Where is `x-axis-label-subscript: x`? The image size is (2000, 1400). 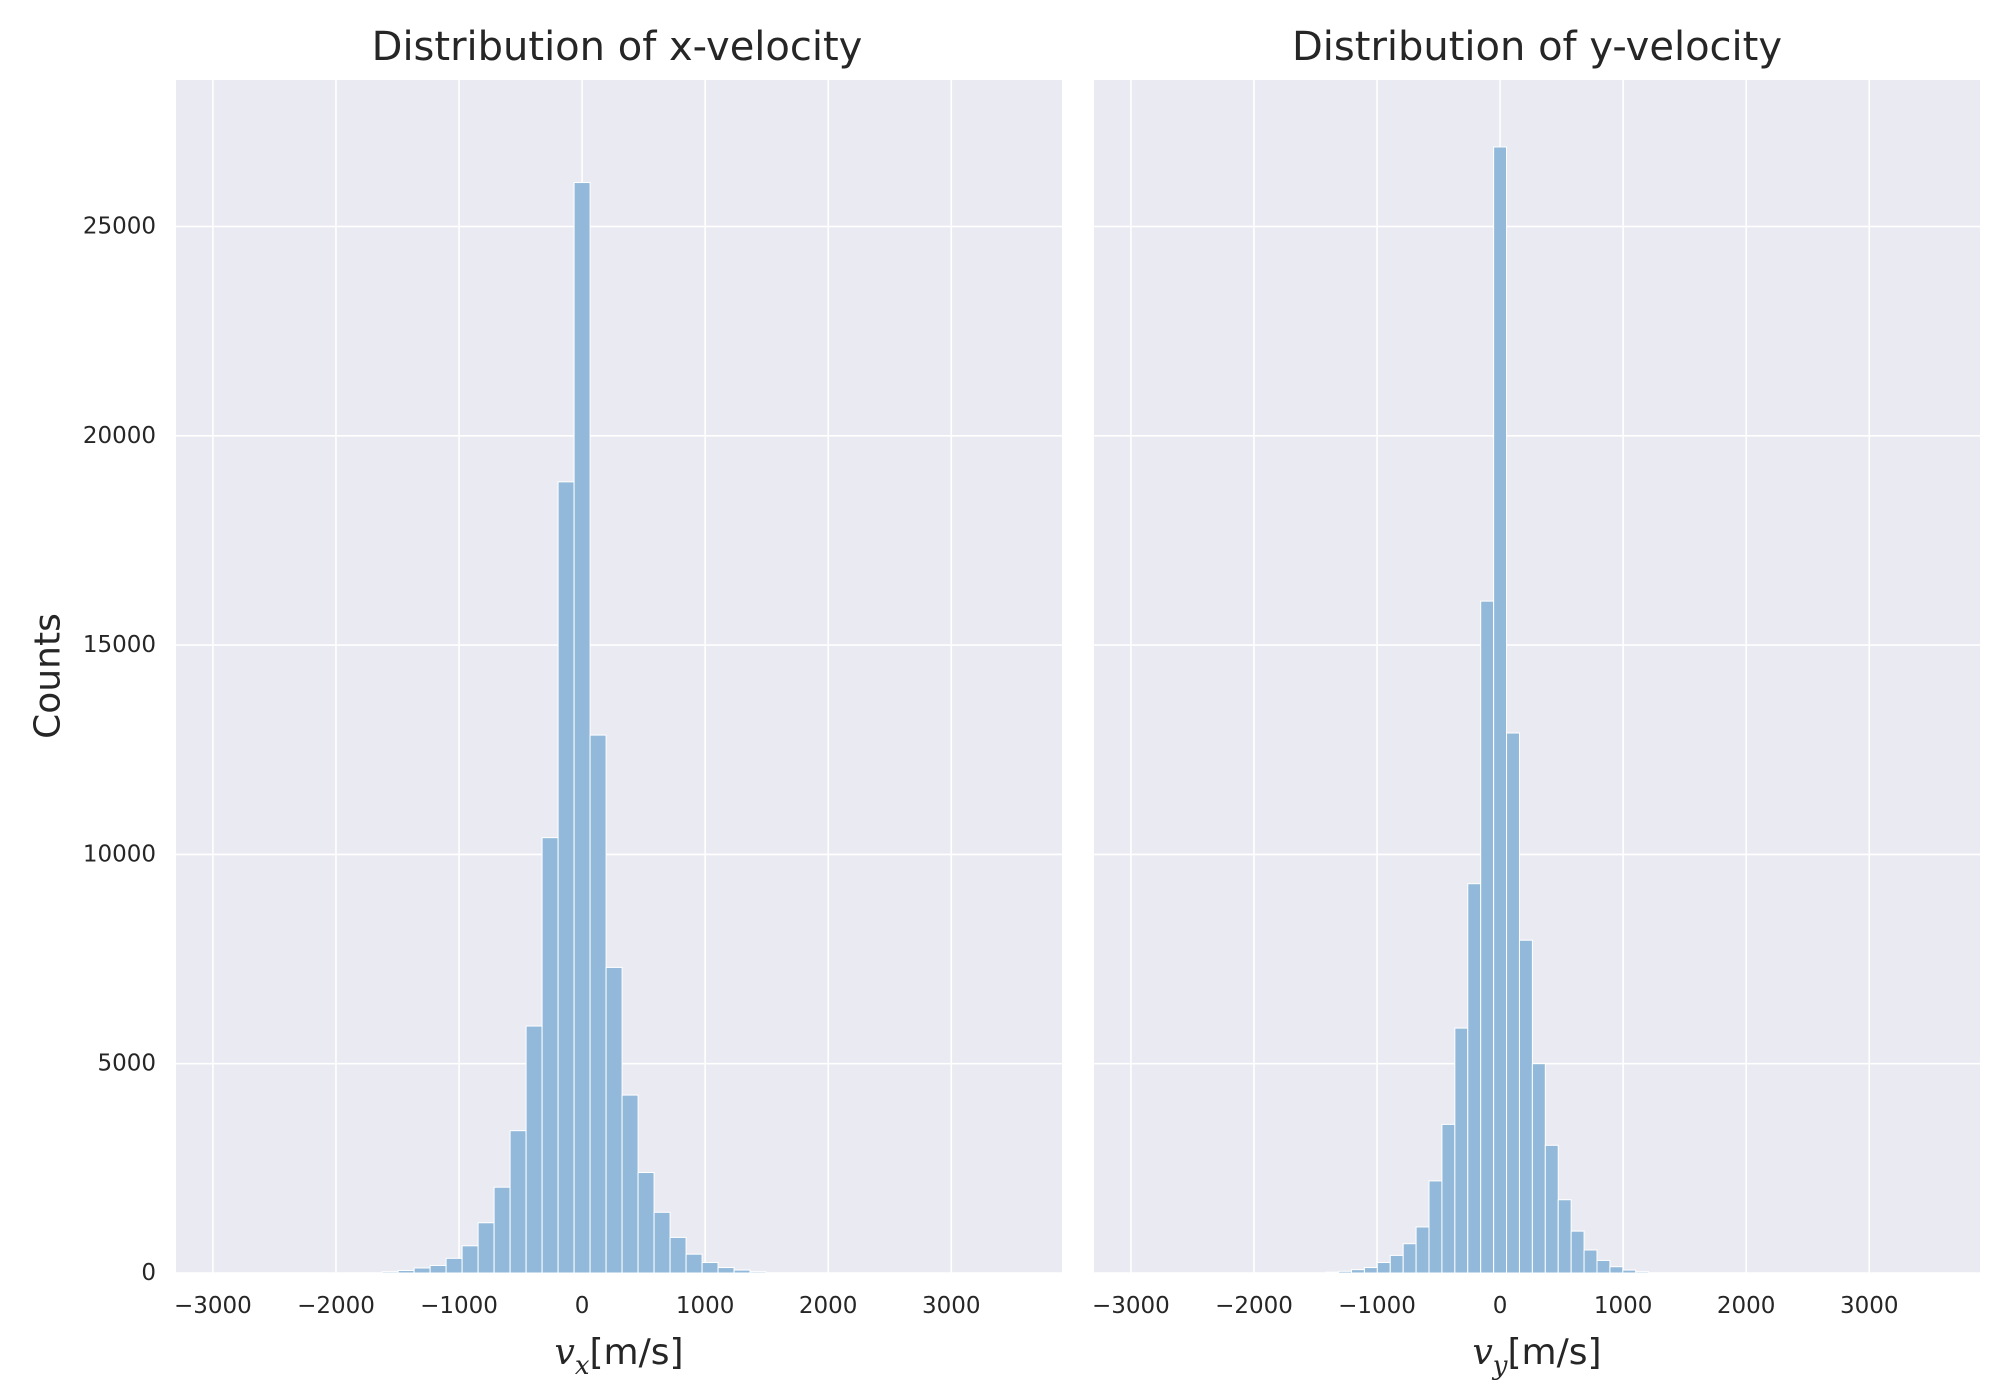 x-axis-label-subscript: x is located at coordinates (582, 1366).